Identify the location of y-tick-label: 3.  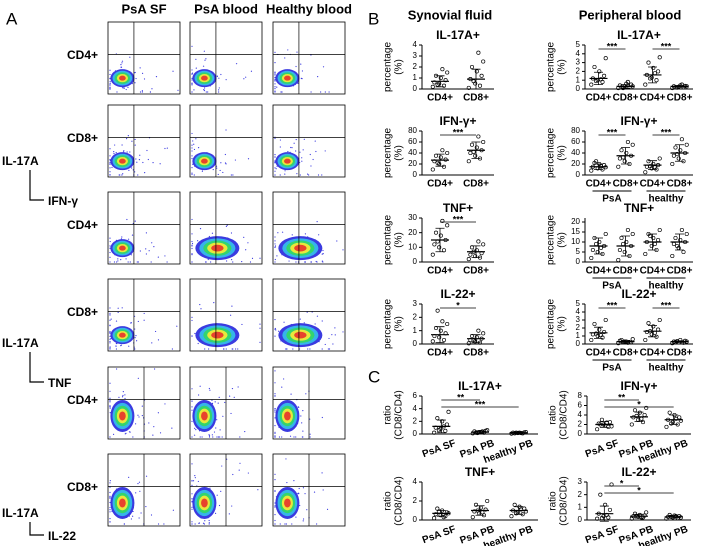
(415, 55).